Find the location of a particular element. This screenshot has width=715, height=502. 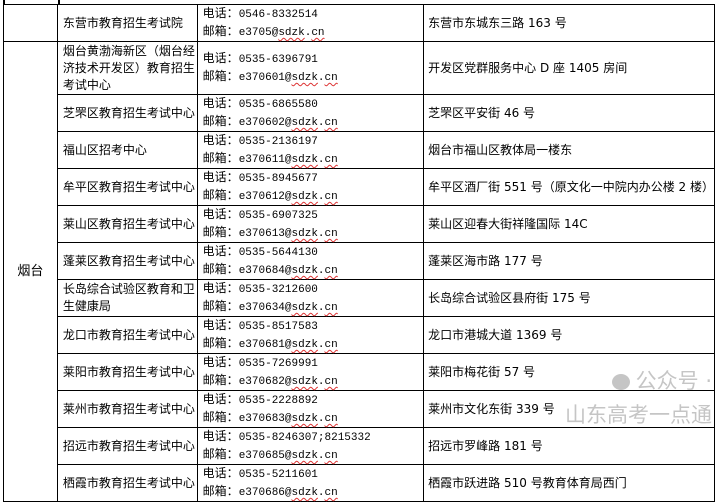

email-line: 邮箱：e370602@sdzk.cn is located at coordinates (270, 121).